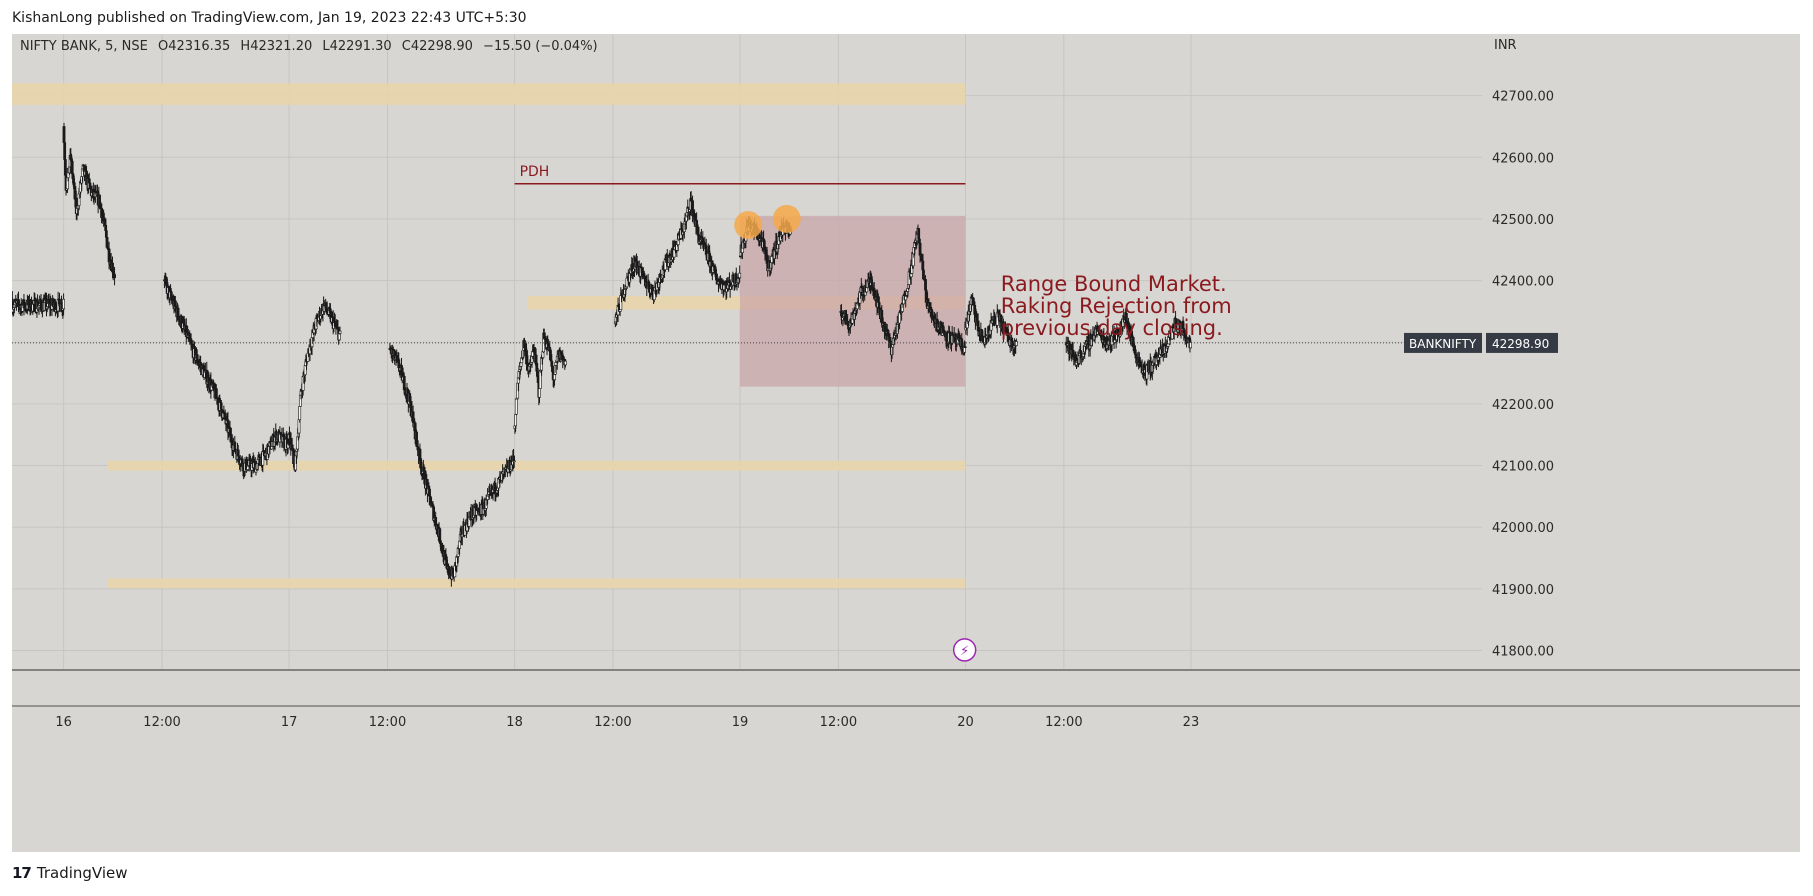  What do you see at coordinates (1114, 284) in the screenshot?
I see `annotation-line: Range Bound Market.` at bounding box center [1114, 284].